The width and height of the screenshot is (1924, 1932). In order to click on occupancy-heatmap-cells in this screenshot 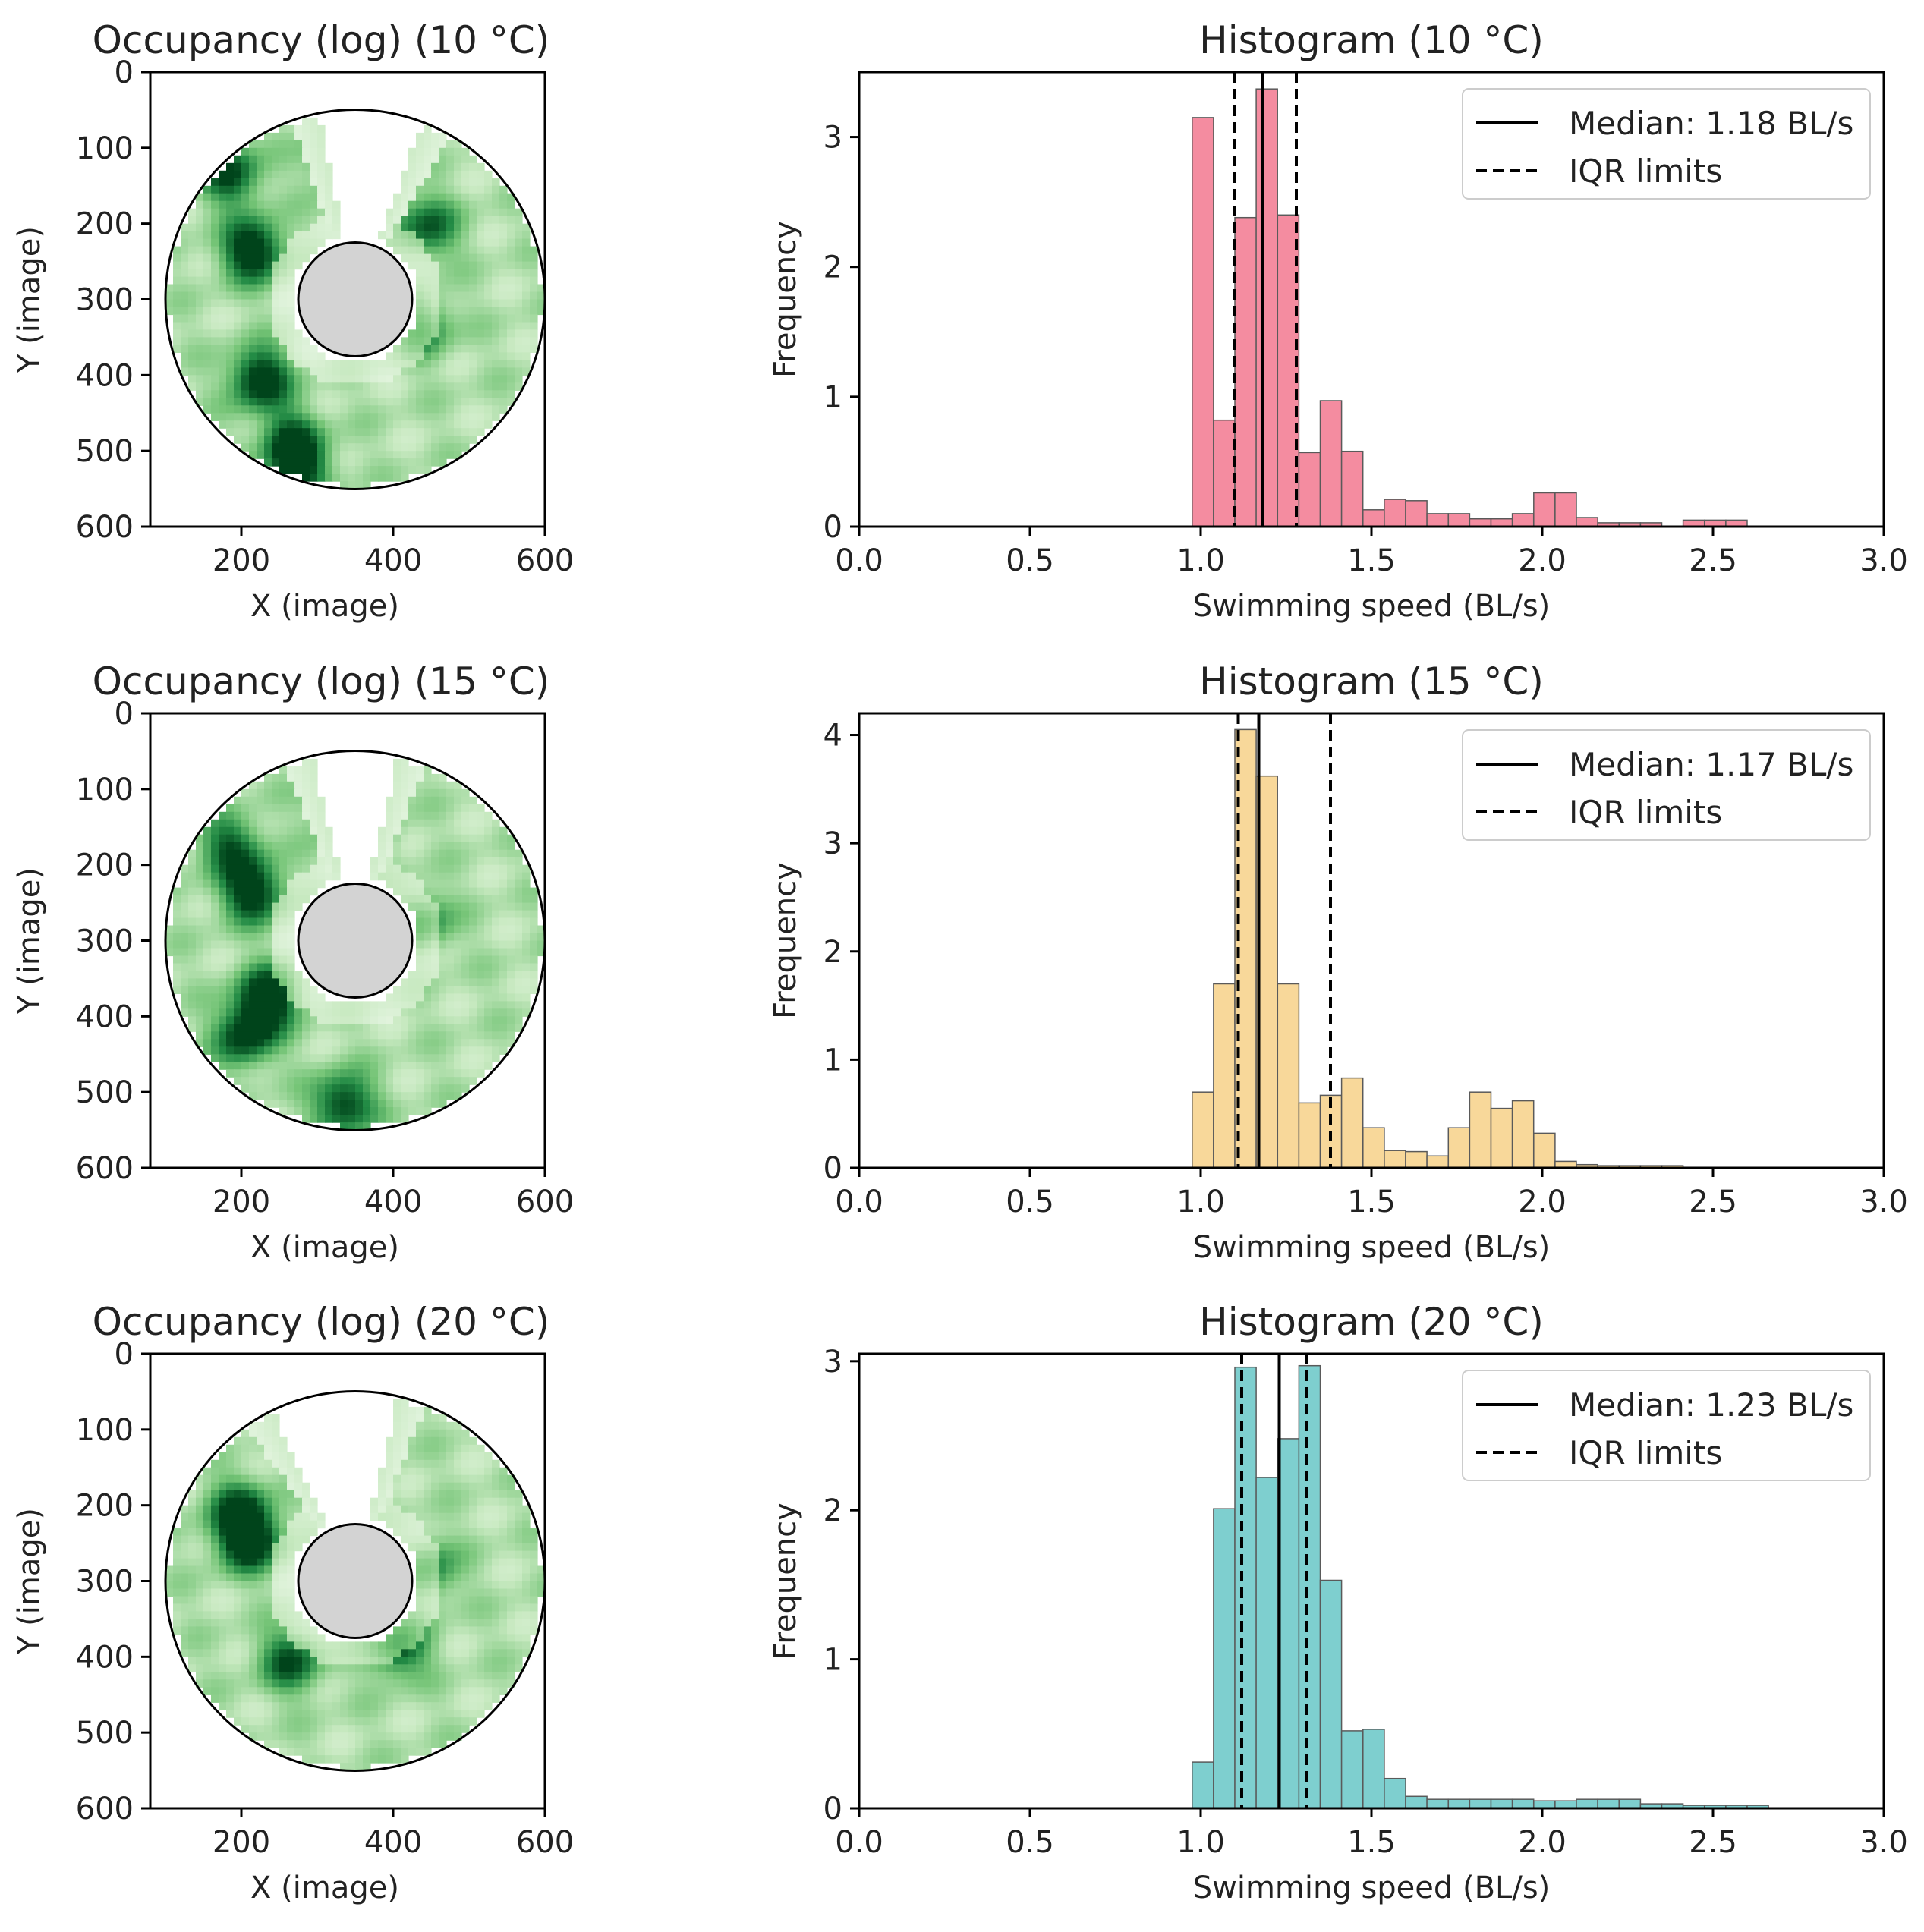, I will do `click(355, 303)`.